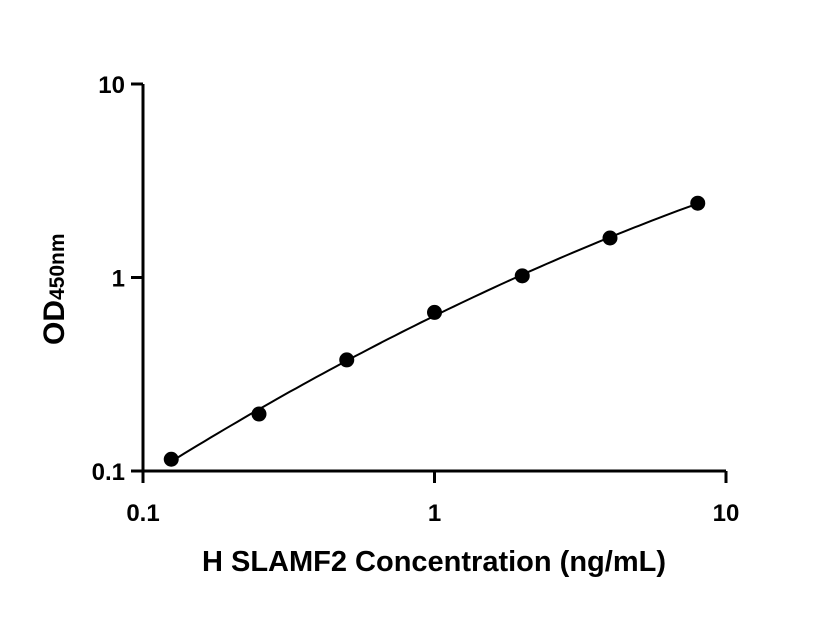  I want to click on y-tick-label: 10, so click(111, 85).